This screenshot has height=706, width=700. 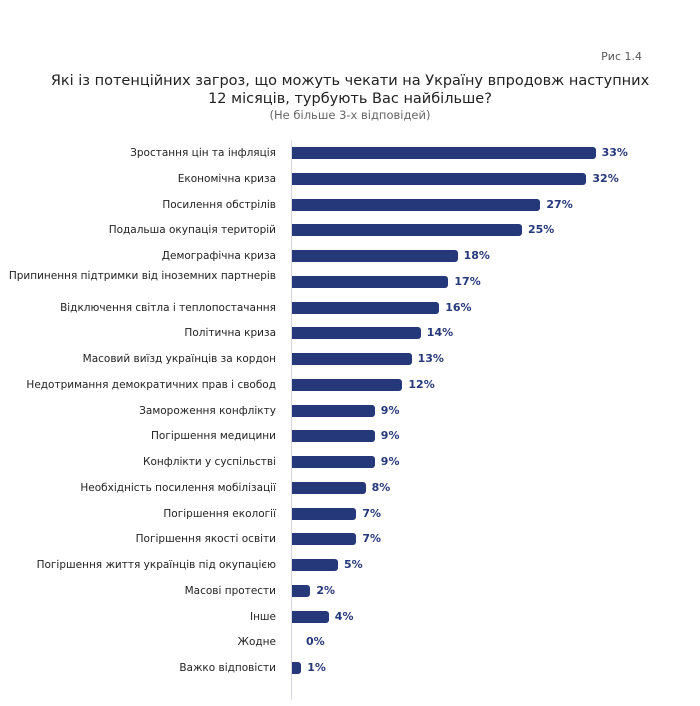 I want to click on category-label: Погіршення життя українців під окупацією, so click(x=156, y=565).